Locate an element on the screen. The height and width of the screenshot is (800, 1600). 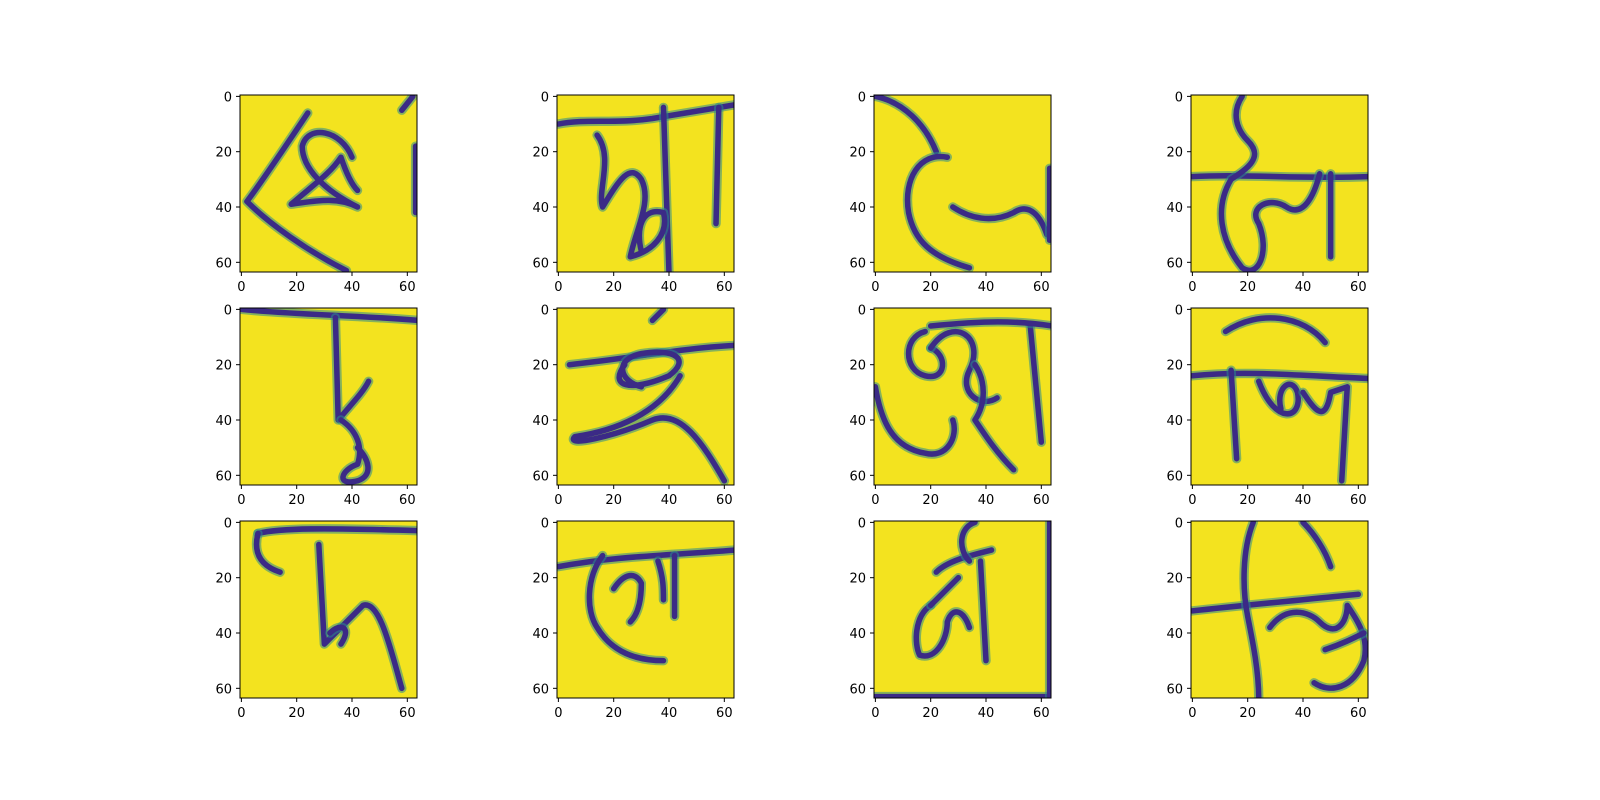
image-panel-r3c4: 0 20 40 60 0 20 40 60 is located at coordinates (1267, 618).